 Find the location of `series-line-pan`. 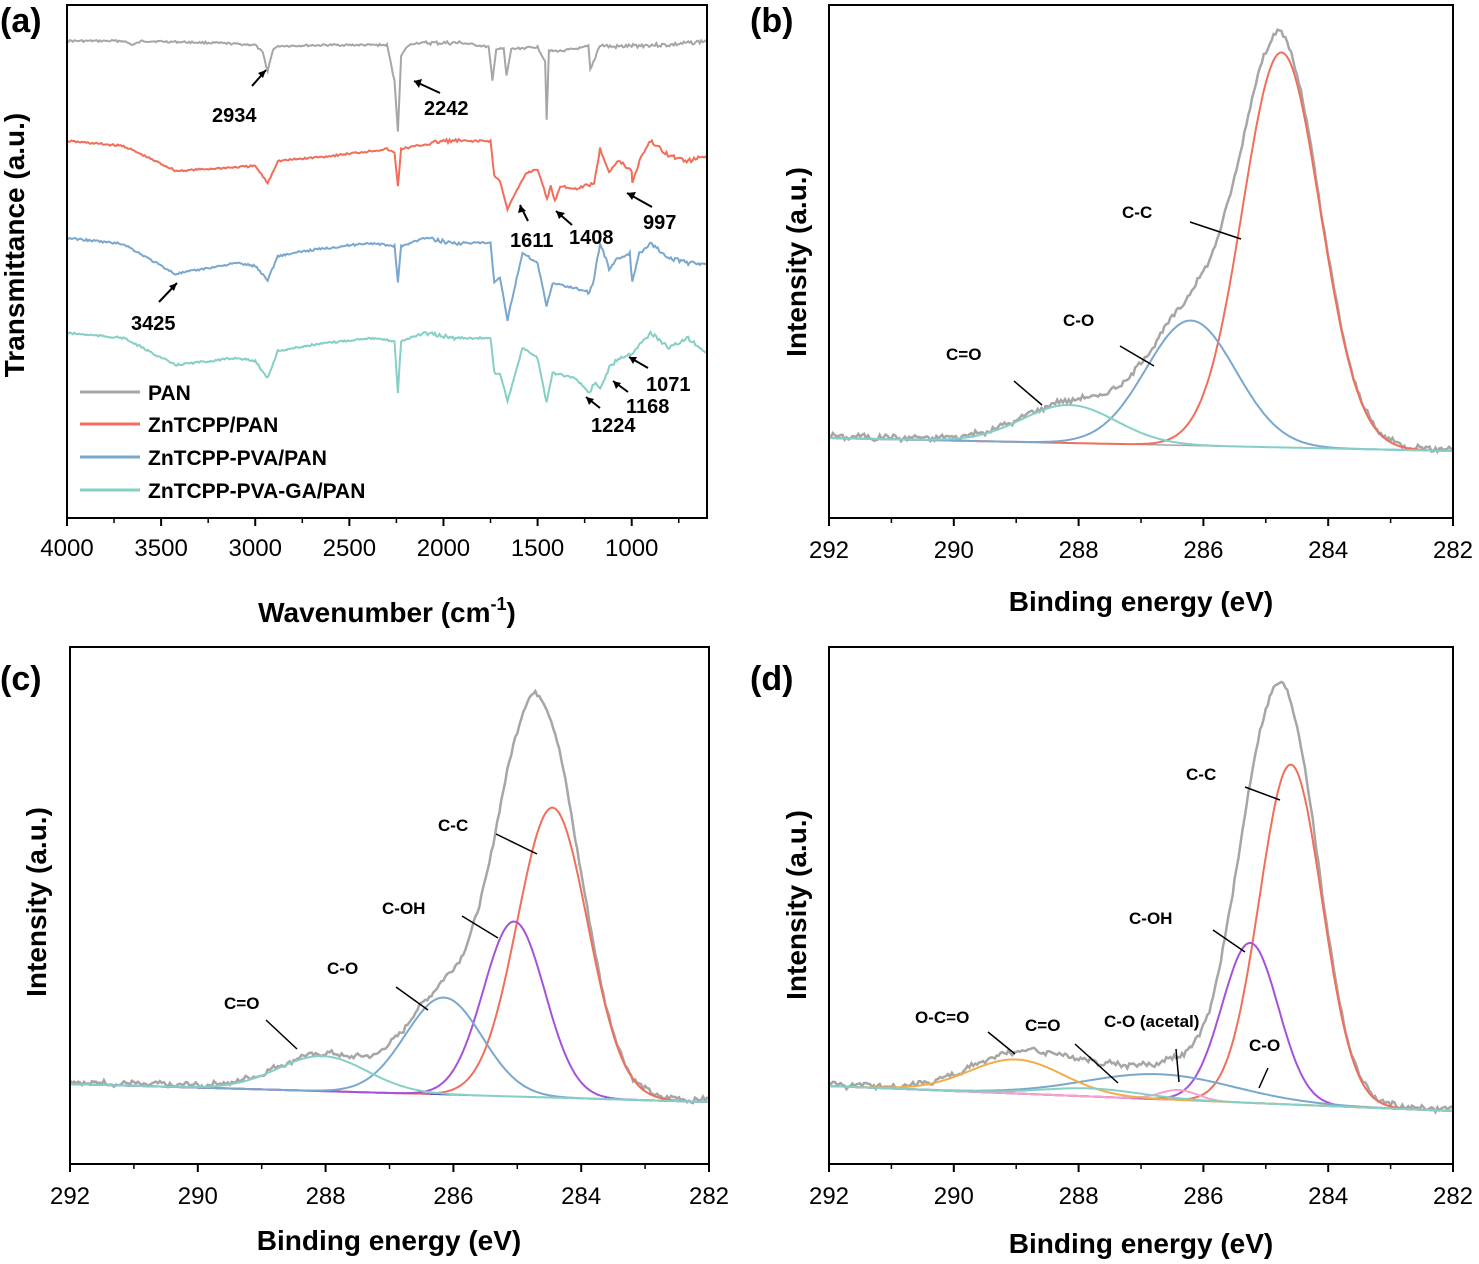

series-line-pan is located at coordinates (387, 85).